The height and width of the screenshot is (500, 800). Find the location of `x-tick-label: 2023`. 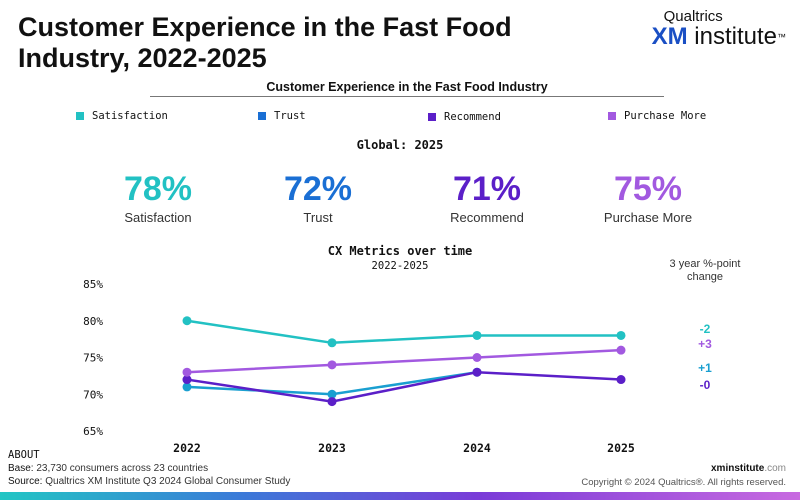

x-tick-label: 2023 is located at coordinates (332, 448).